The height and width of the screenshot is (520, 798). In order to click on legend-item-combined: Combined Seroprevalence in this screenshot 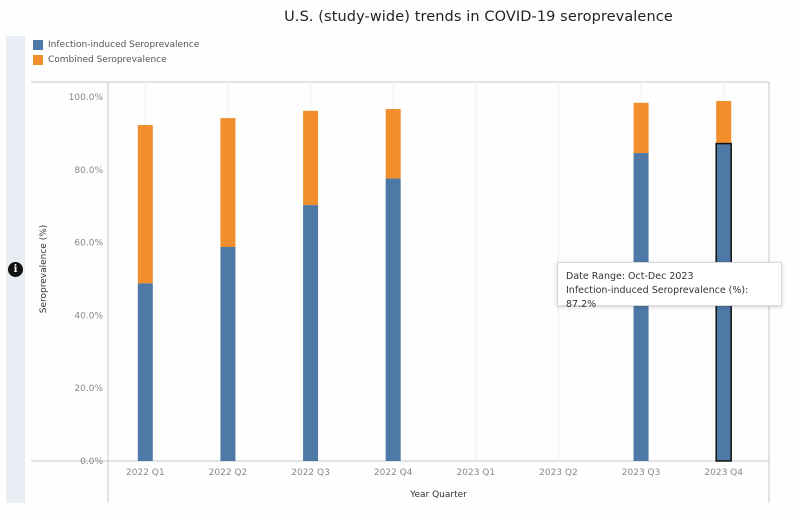, I will do `click(116, 59)`.